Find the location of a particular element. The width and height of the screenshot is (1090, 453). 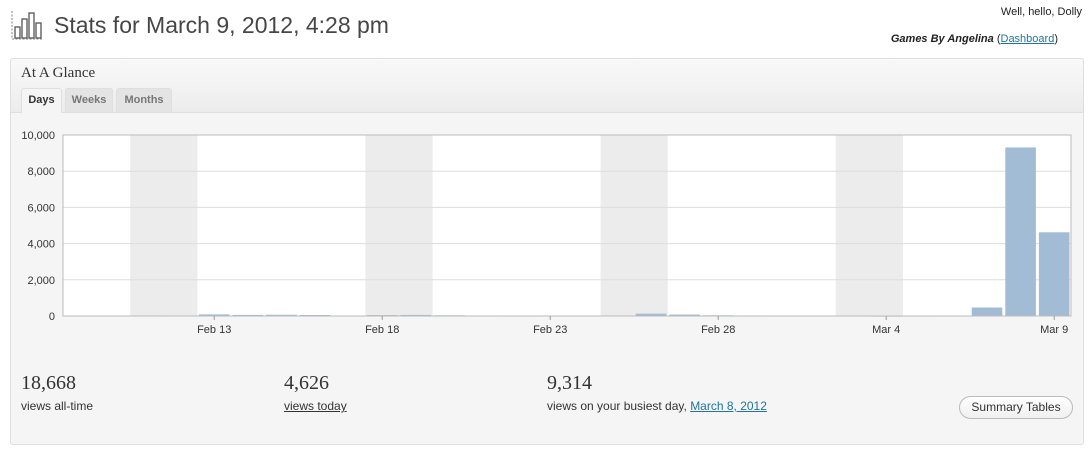

summary-tables-button: Summary Tables is located at coordinates (1016, 407).